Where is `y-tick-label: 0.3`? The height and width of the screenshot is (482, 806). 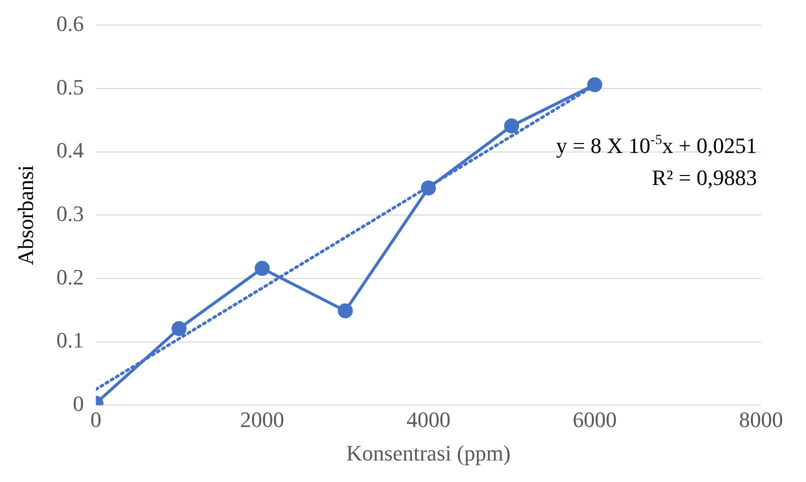 y-tick-label: 0.3 is located at coordinates (70, 213).